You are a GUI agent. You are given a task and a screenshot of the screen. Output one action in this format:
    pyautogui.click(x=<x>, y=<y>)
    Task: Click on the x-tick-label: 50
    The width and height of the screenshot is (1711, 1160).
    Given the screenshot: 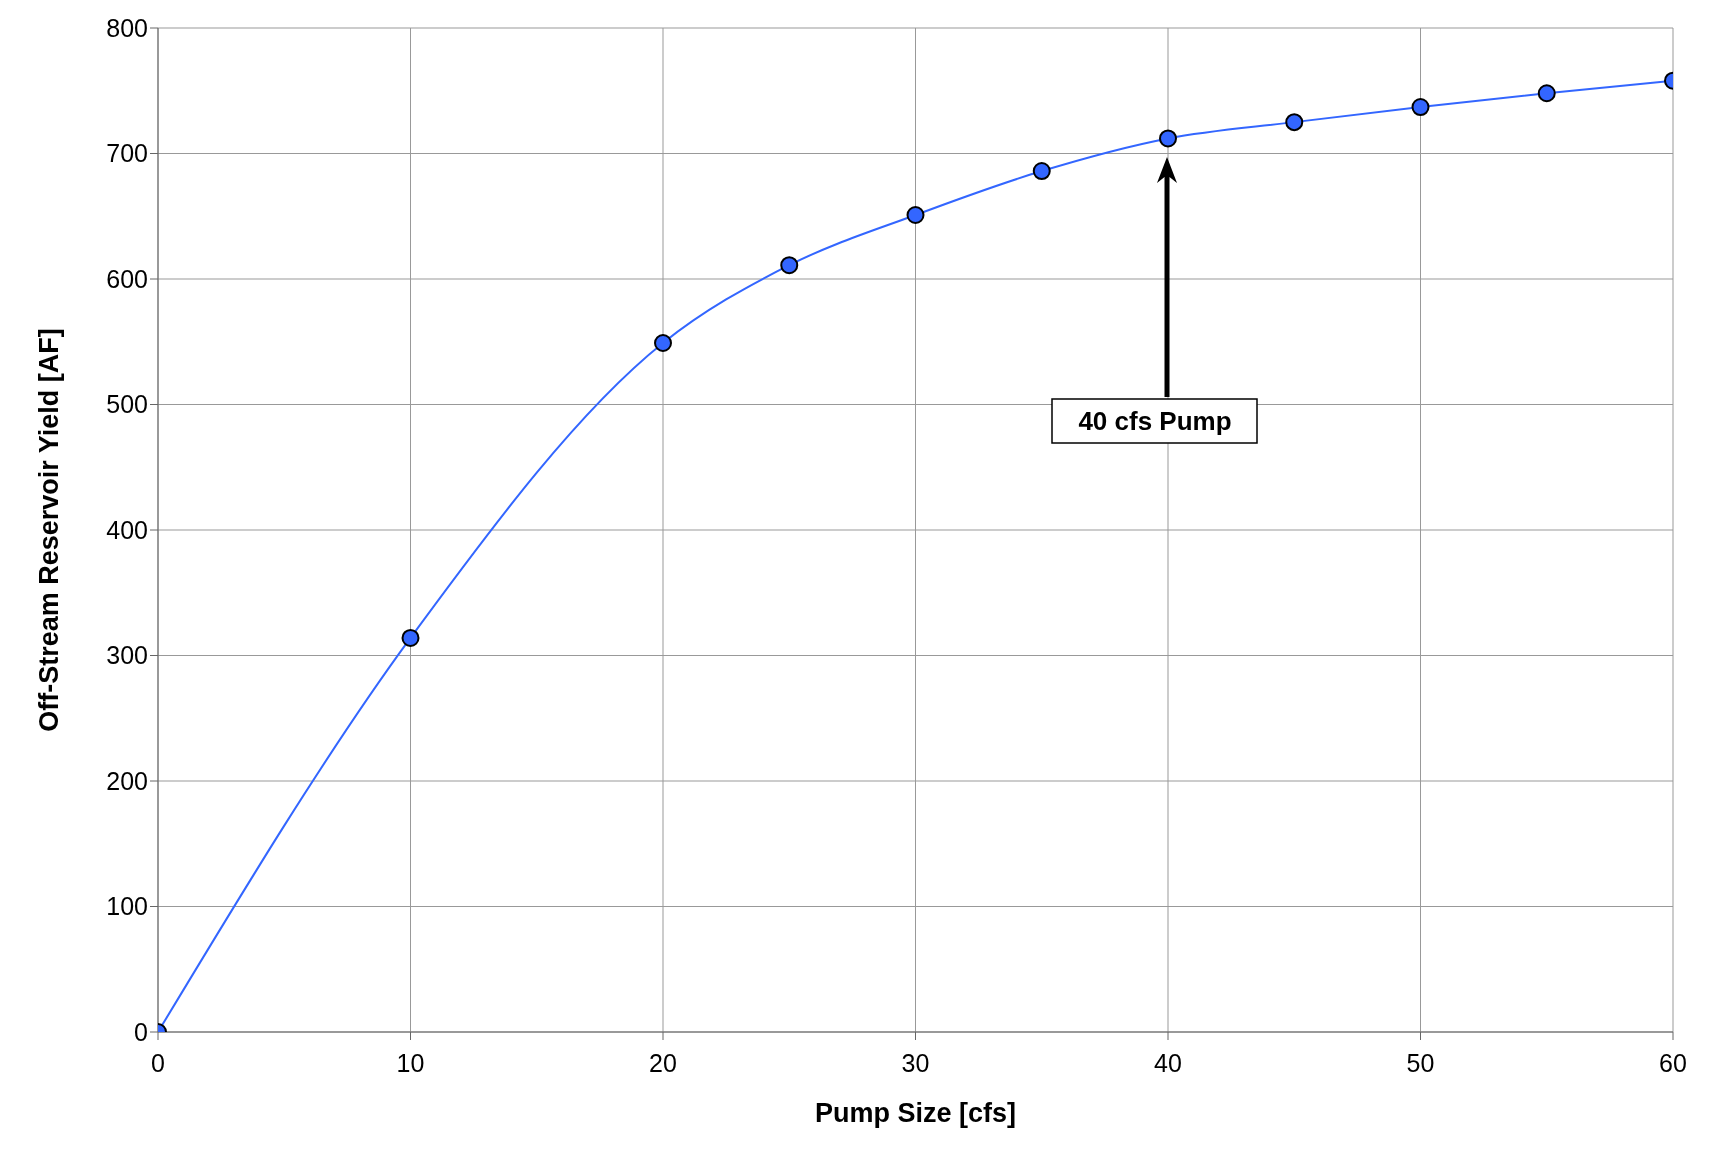 What is the action you would take?
    pyautogui.click(x=1420, y=1062)
    